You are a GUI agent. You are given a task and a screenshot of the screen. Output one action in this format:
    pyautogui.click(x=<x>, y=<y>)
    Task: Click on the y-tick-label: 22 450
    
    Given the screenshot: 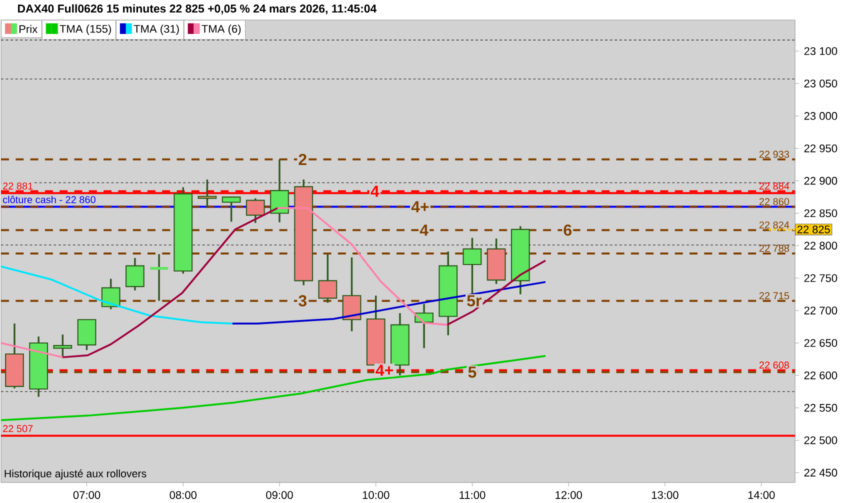 What is the action you would take?
    pyautogui.click(x=821, y=472)
    